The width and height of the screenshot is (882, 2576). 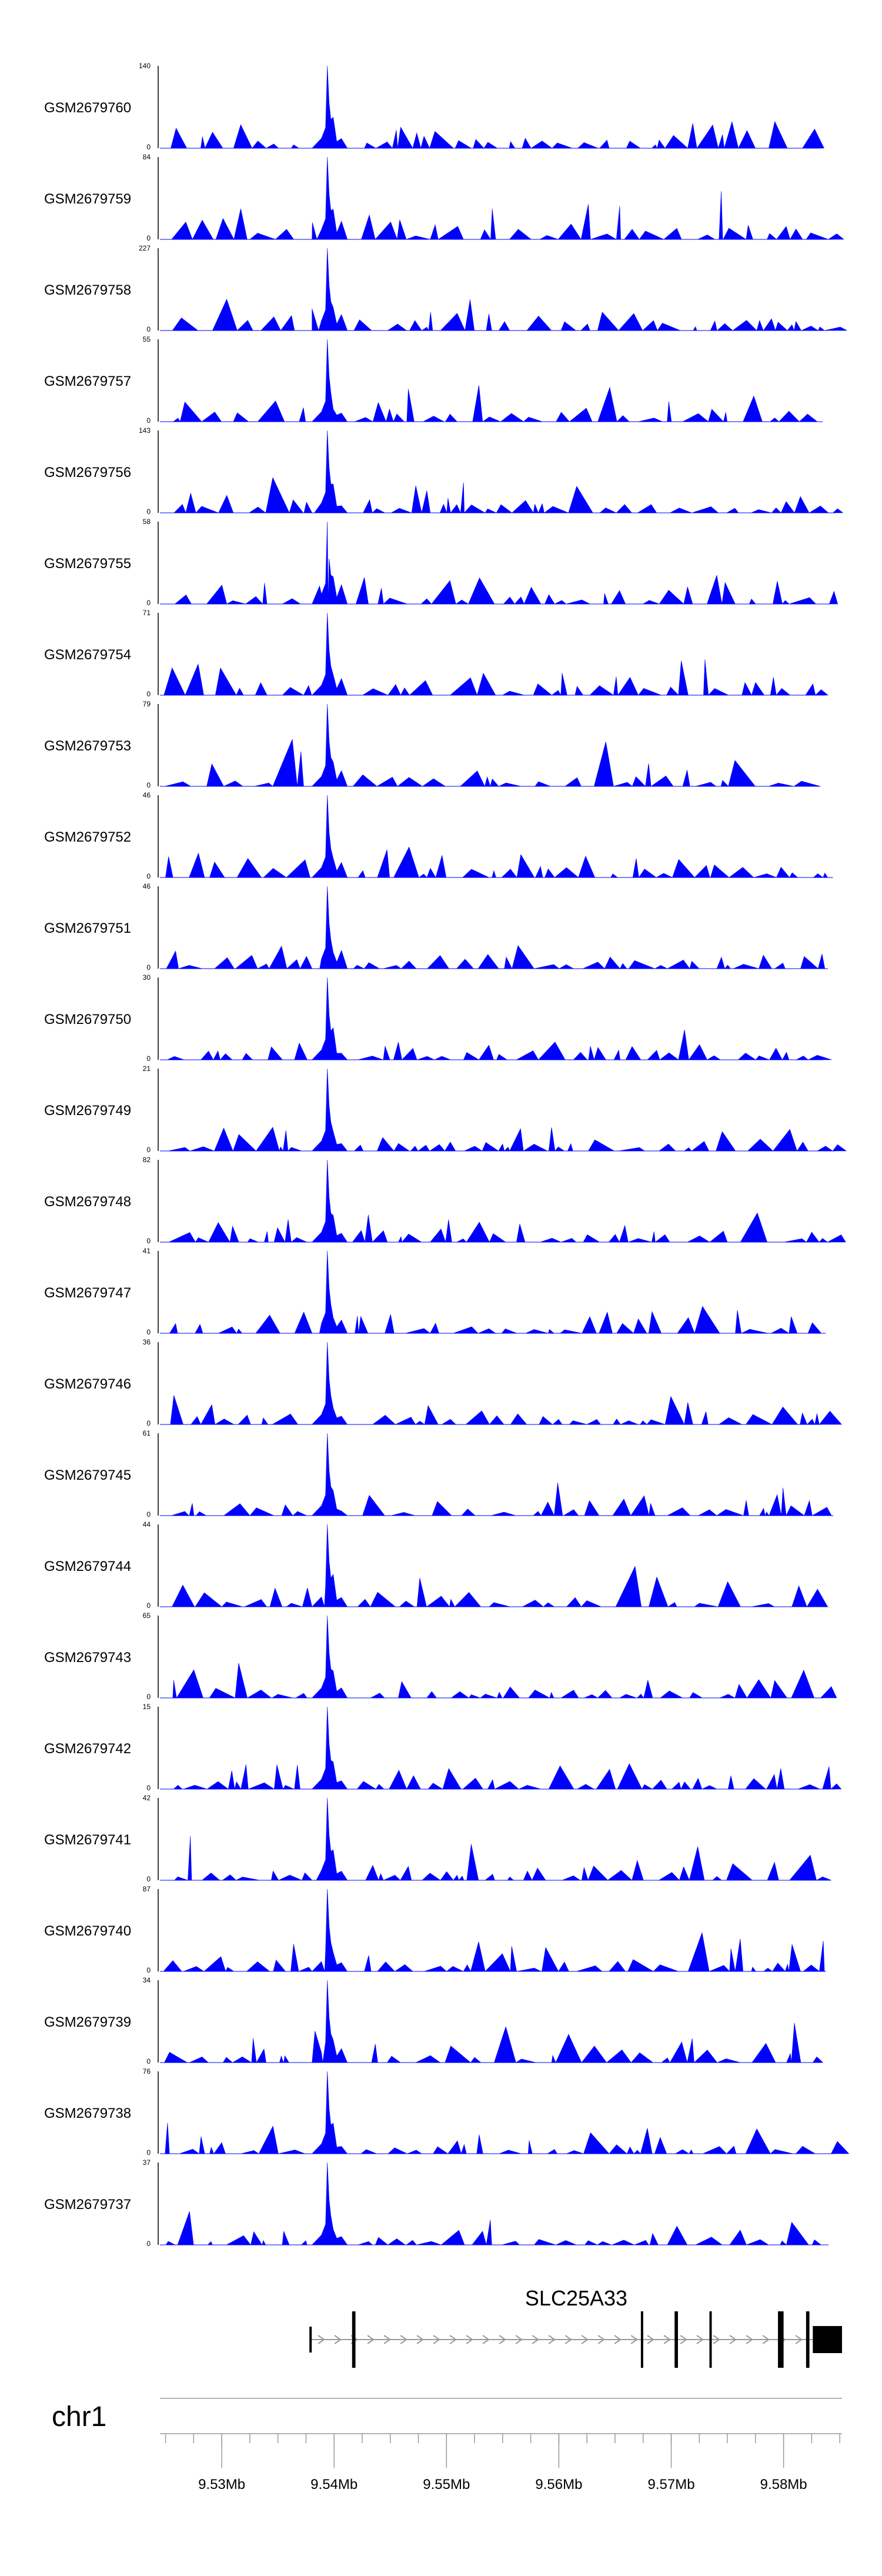 What do you see at coordinates (145, 248) in the screenshot?
I see `track-scale-max: 227` at bounding box center [145, 248].